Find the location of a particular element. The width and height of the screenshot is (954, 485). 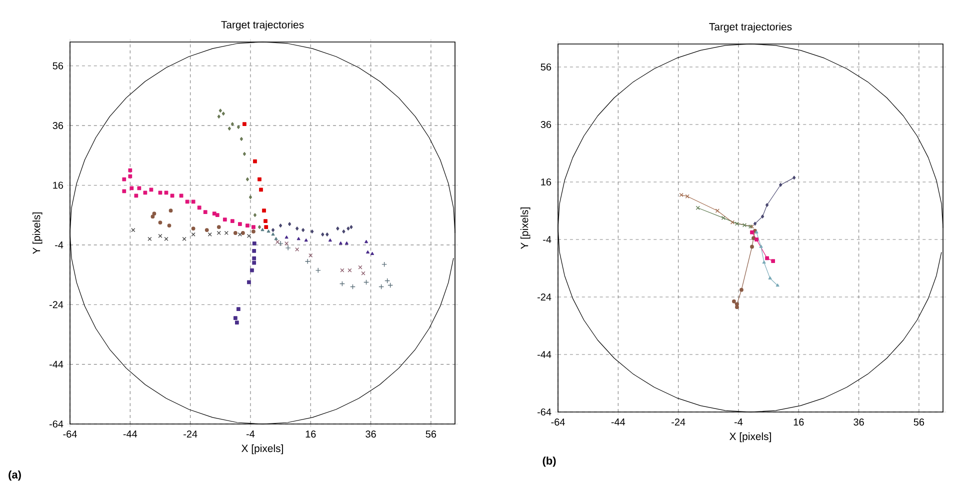

x-tick-label: -24 is located at coordinates (191, 434).